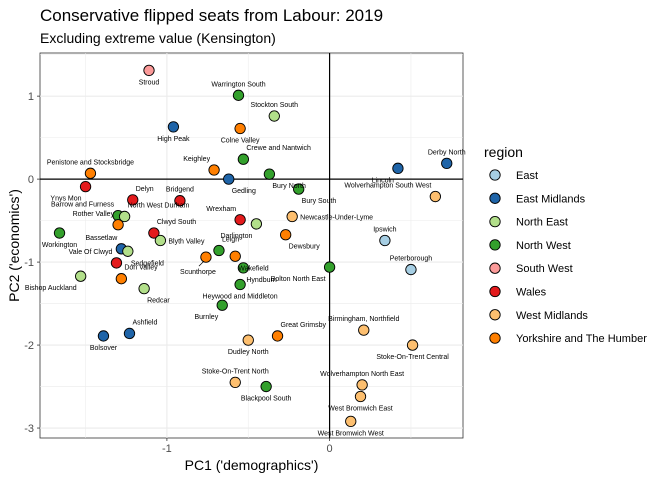 The image size is (672, 480). Describe the element at coordinates (531, 293) in the screenshot. I see `legend-label: Wales` at that location.